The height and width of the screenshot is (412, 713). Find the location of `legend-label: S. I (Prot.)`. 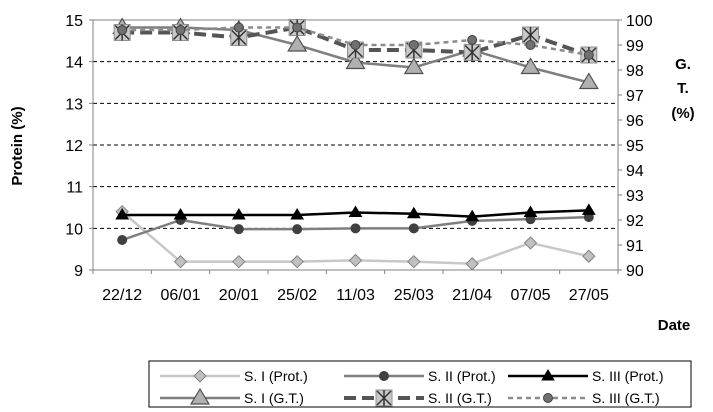

legend-label: S. I (Prot.) is located at coordinates (276, 376).